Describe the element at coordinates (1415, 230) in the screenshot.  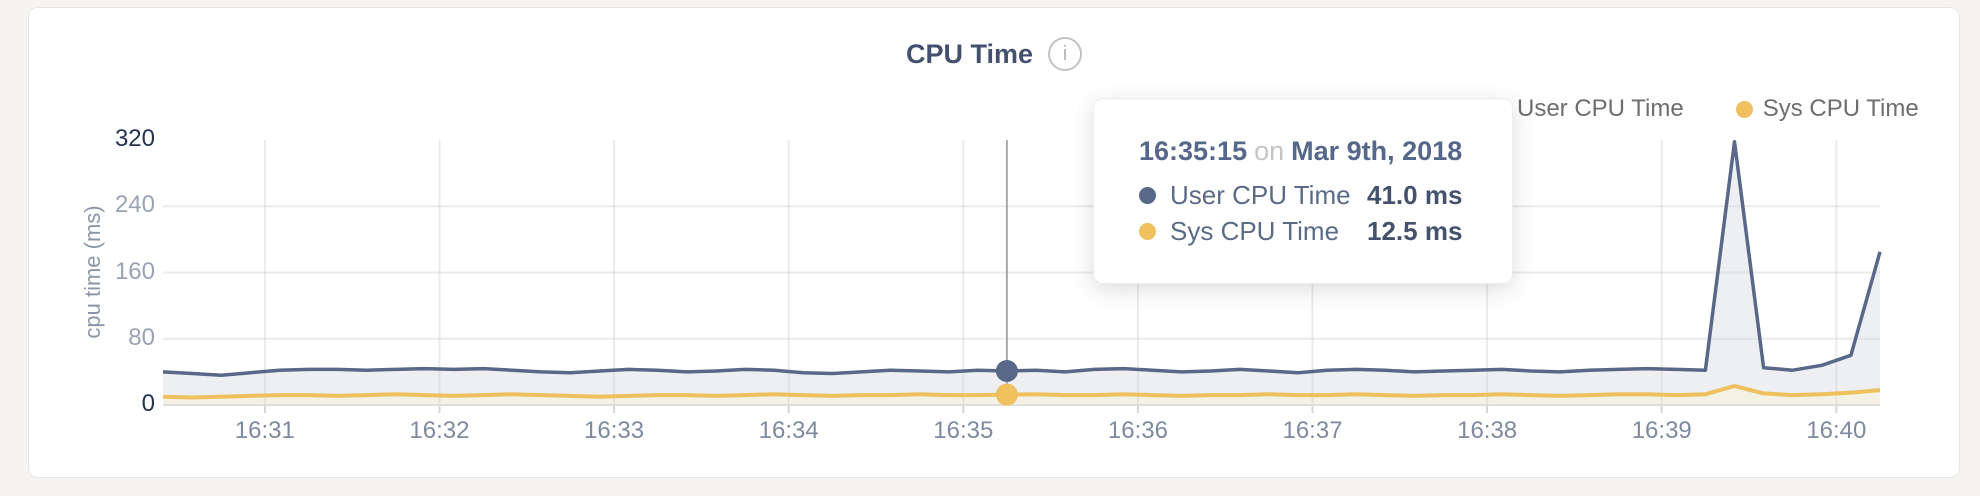
I see `tooltip-series-value: 12.5 ms` at that location.